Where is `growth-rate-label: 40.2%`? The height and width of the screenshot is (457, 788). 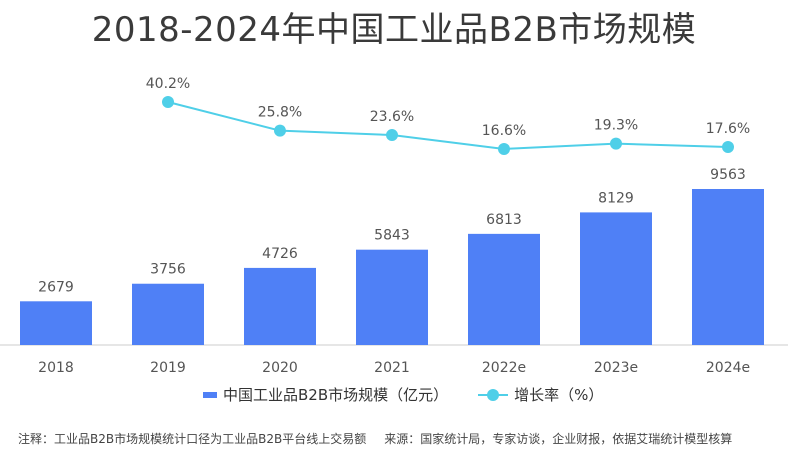
growth-rate-label: 40.2% is located at coordinates (168, 84).